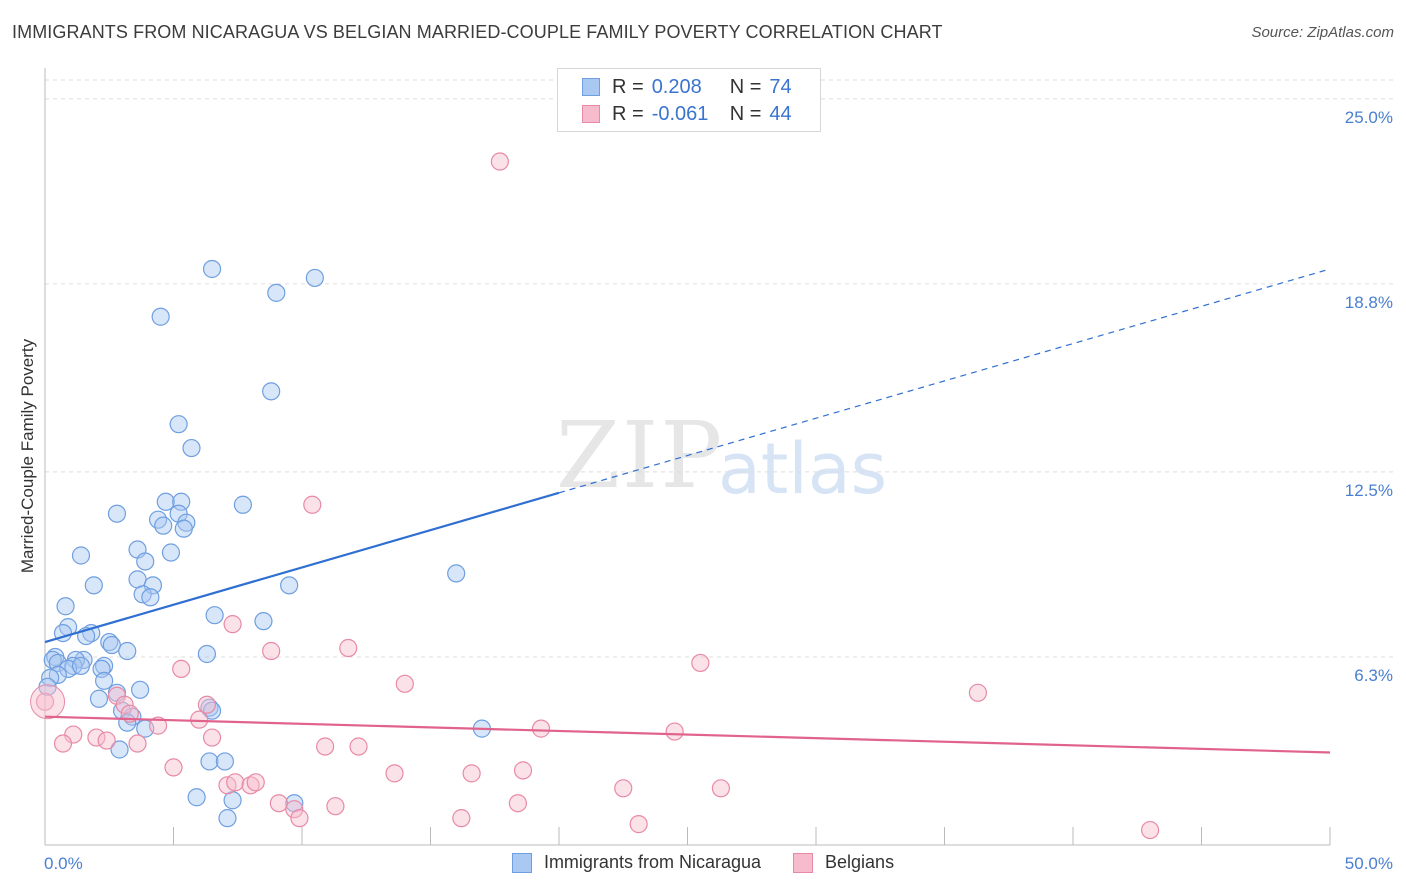  I want to click on series-legend: Immigrants from Nicaragua Belgians, so click(703, 862).